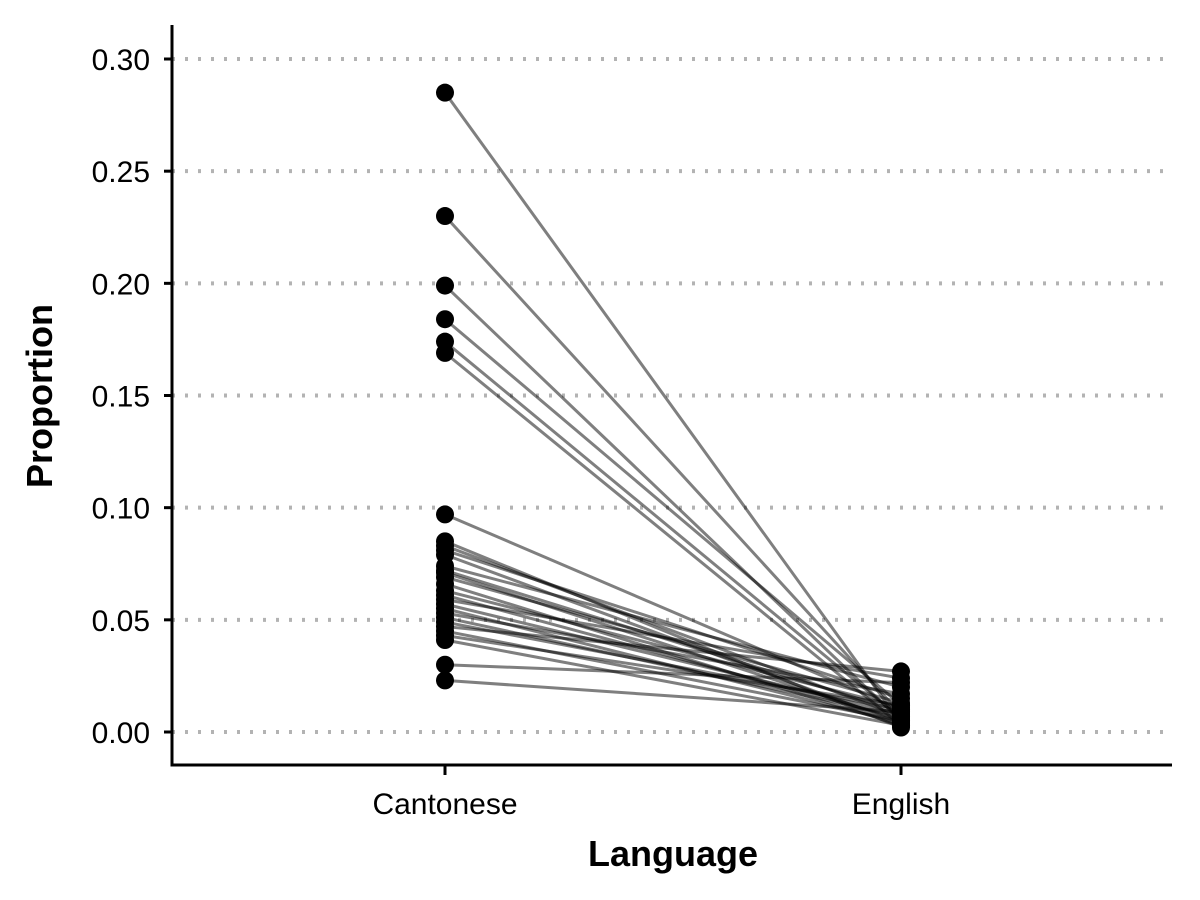 This screenshot has width=1200, height=900. Describe the element at coordinates (39, 396) in the screenshot. I see `y-axis-title: Proportion` at that location.